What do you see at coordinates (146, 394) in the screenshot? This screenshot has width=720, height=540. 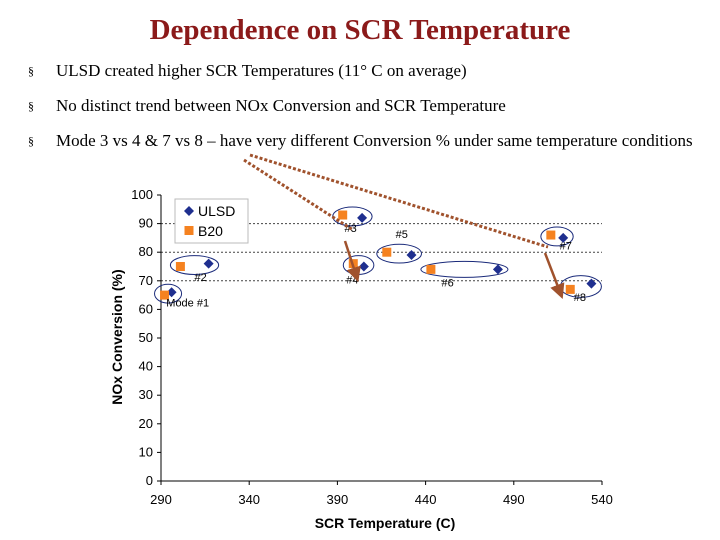 I see `y-tick-label: 30` at bounding box center [146, 394].